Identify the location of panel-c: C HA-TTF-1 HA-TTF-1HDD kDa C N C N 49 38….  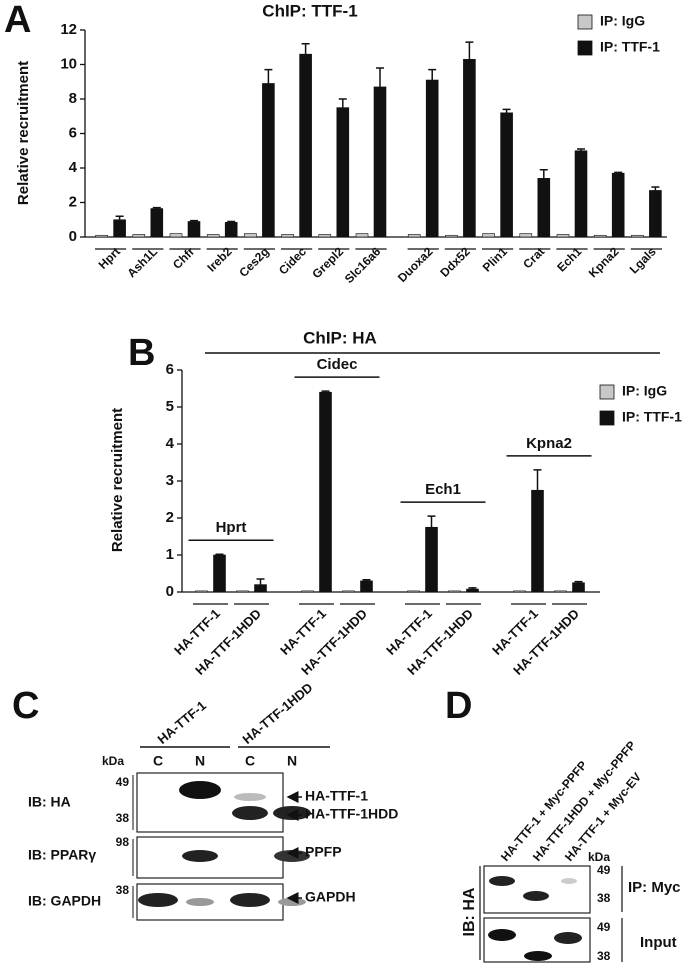
(205, 800).